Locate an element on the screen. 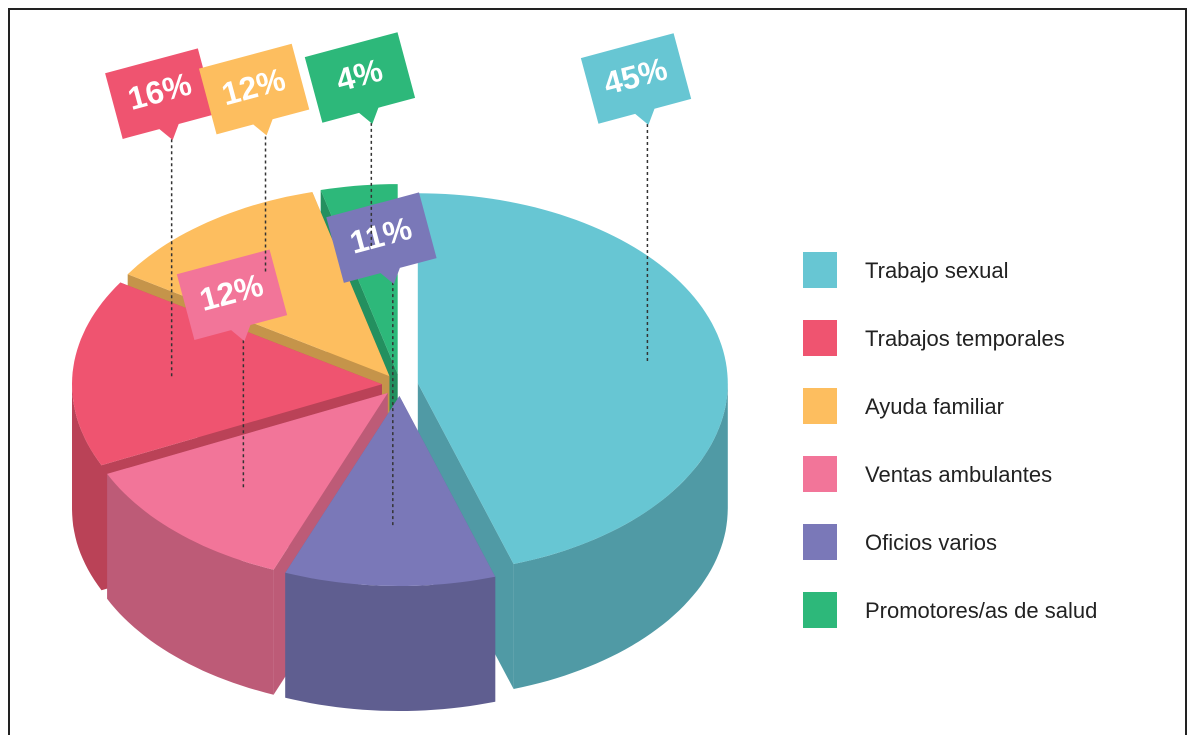 The width and height of the screenshot is (1195, 735). legend-label: Oficios varios is located at coordinates (931, 542).